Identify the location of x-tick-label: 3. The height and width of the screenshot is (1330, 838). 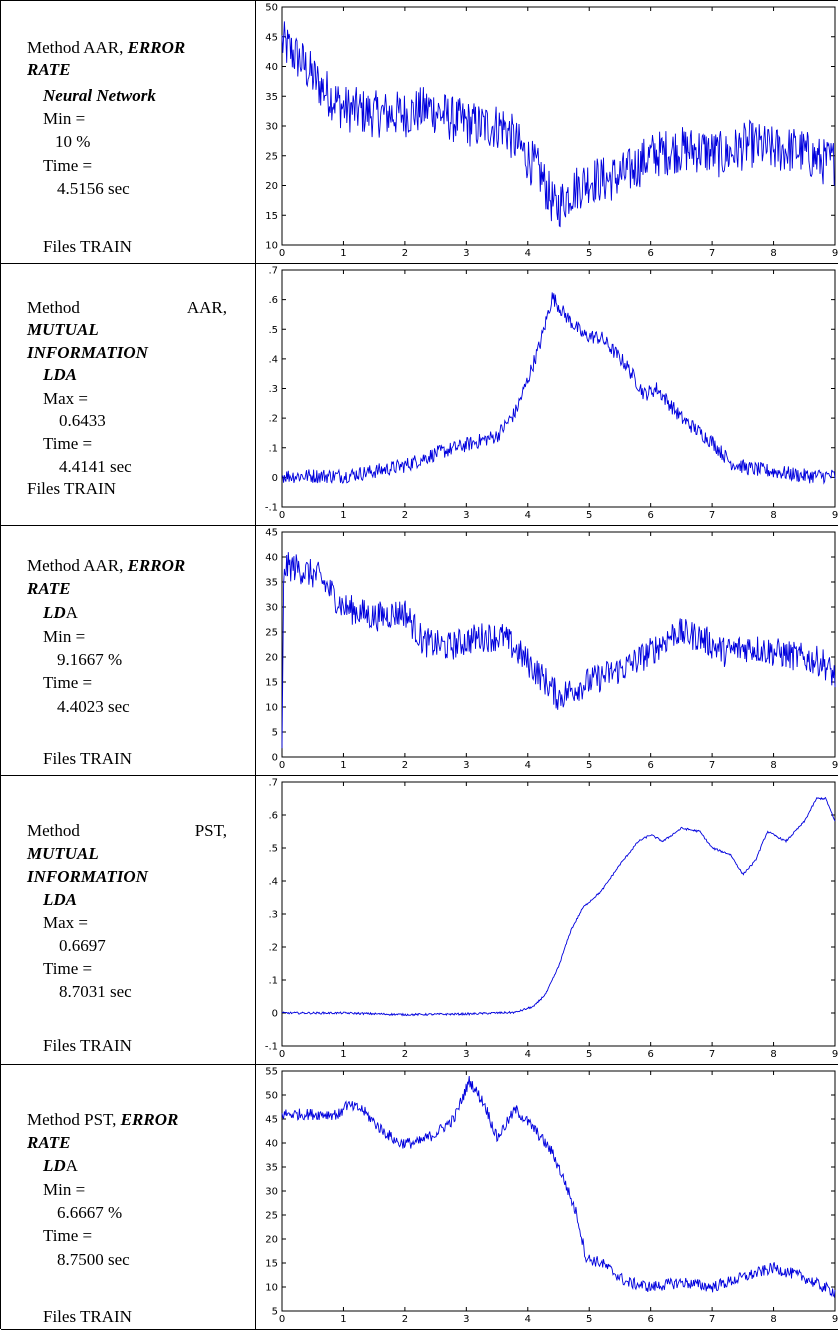
(466, 1054).